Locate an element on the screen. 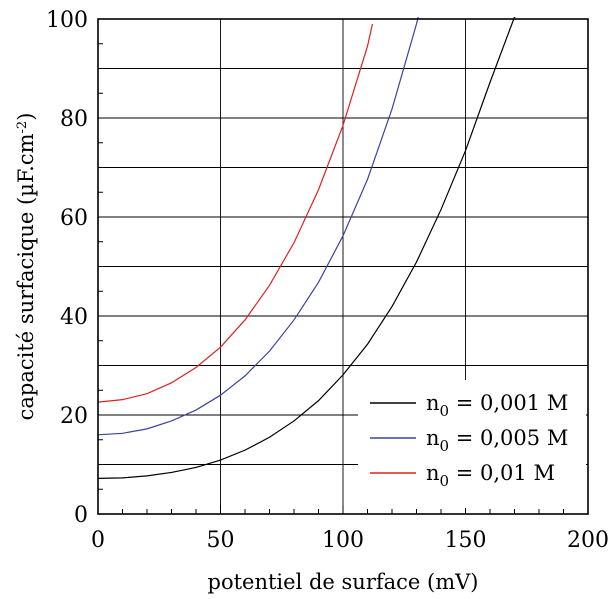 The width and height of the screenshot is (611, 599). legend-label-rest: = 0,01 M is located at coordinates (502, 473).